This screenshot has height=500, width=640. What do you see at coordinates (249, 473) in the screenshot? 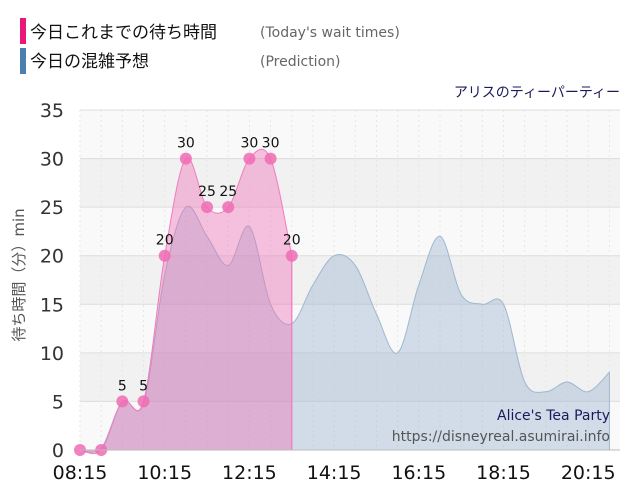
I see `x-tick-label: 12:15` at bounding box center [249, 473].